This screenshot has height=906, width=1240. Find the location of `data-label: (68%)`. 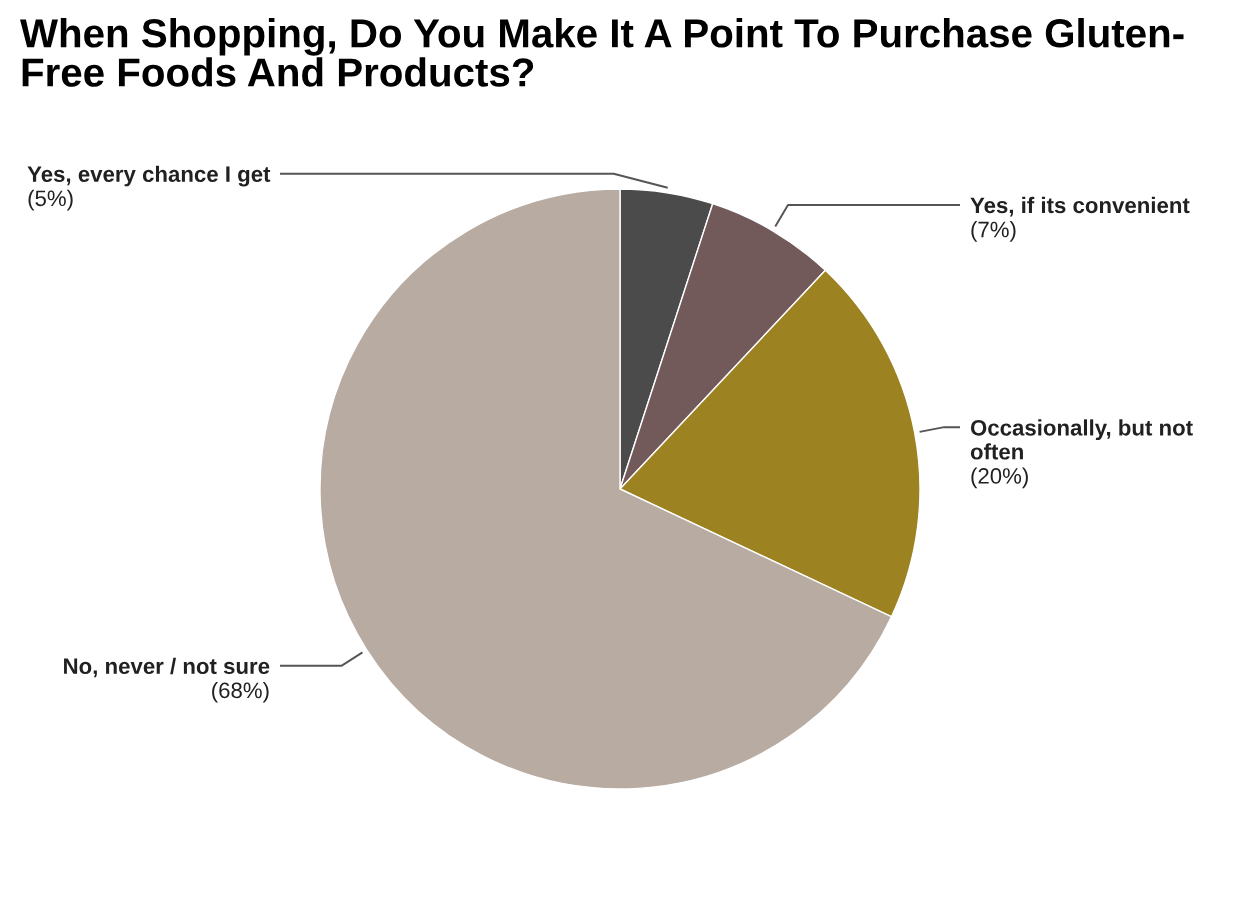

data-label: (68%) is located at coordinates (240, 692).